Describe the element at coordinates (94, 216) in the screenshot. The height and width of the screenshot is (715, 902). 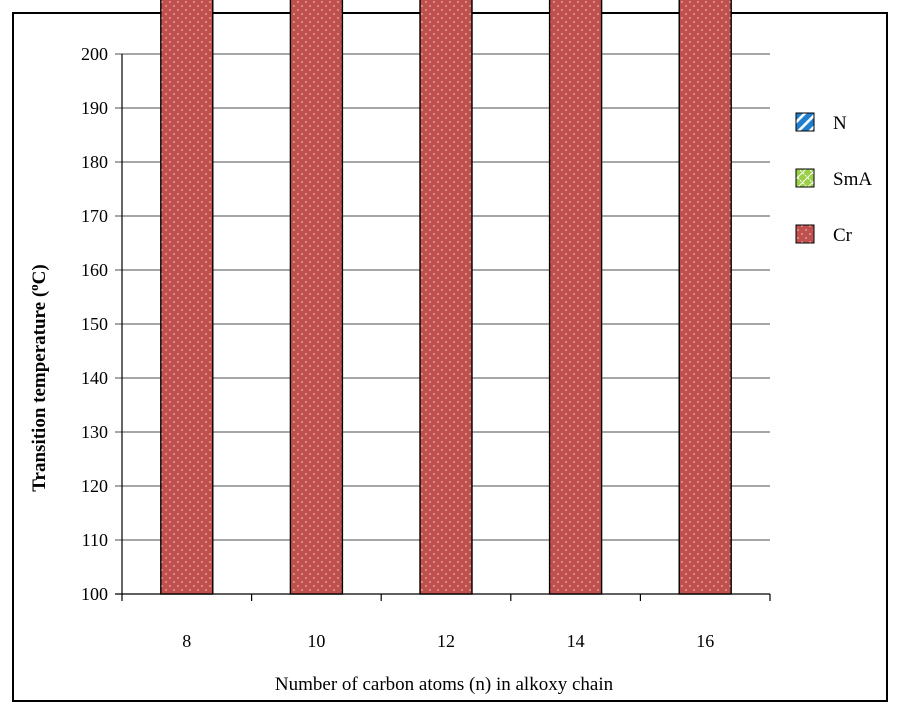
I see `y-tick-label: 170` at that location.